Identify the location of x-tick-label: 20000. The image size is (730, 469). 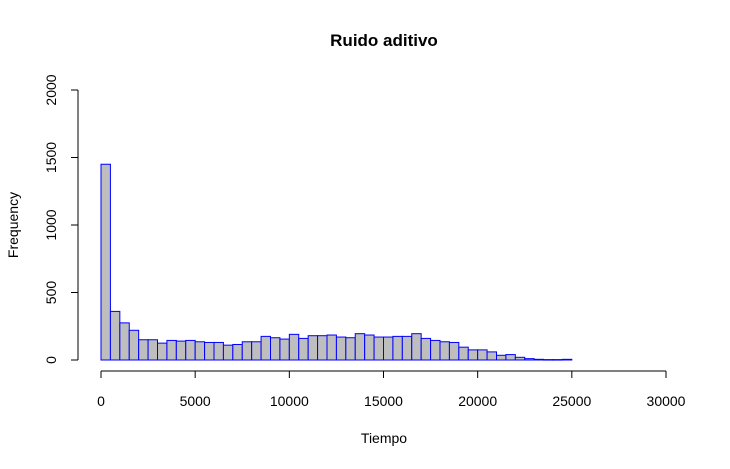
(477, 401).